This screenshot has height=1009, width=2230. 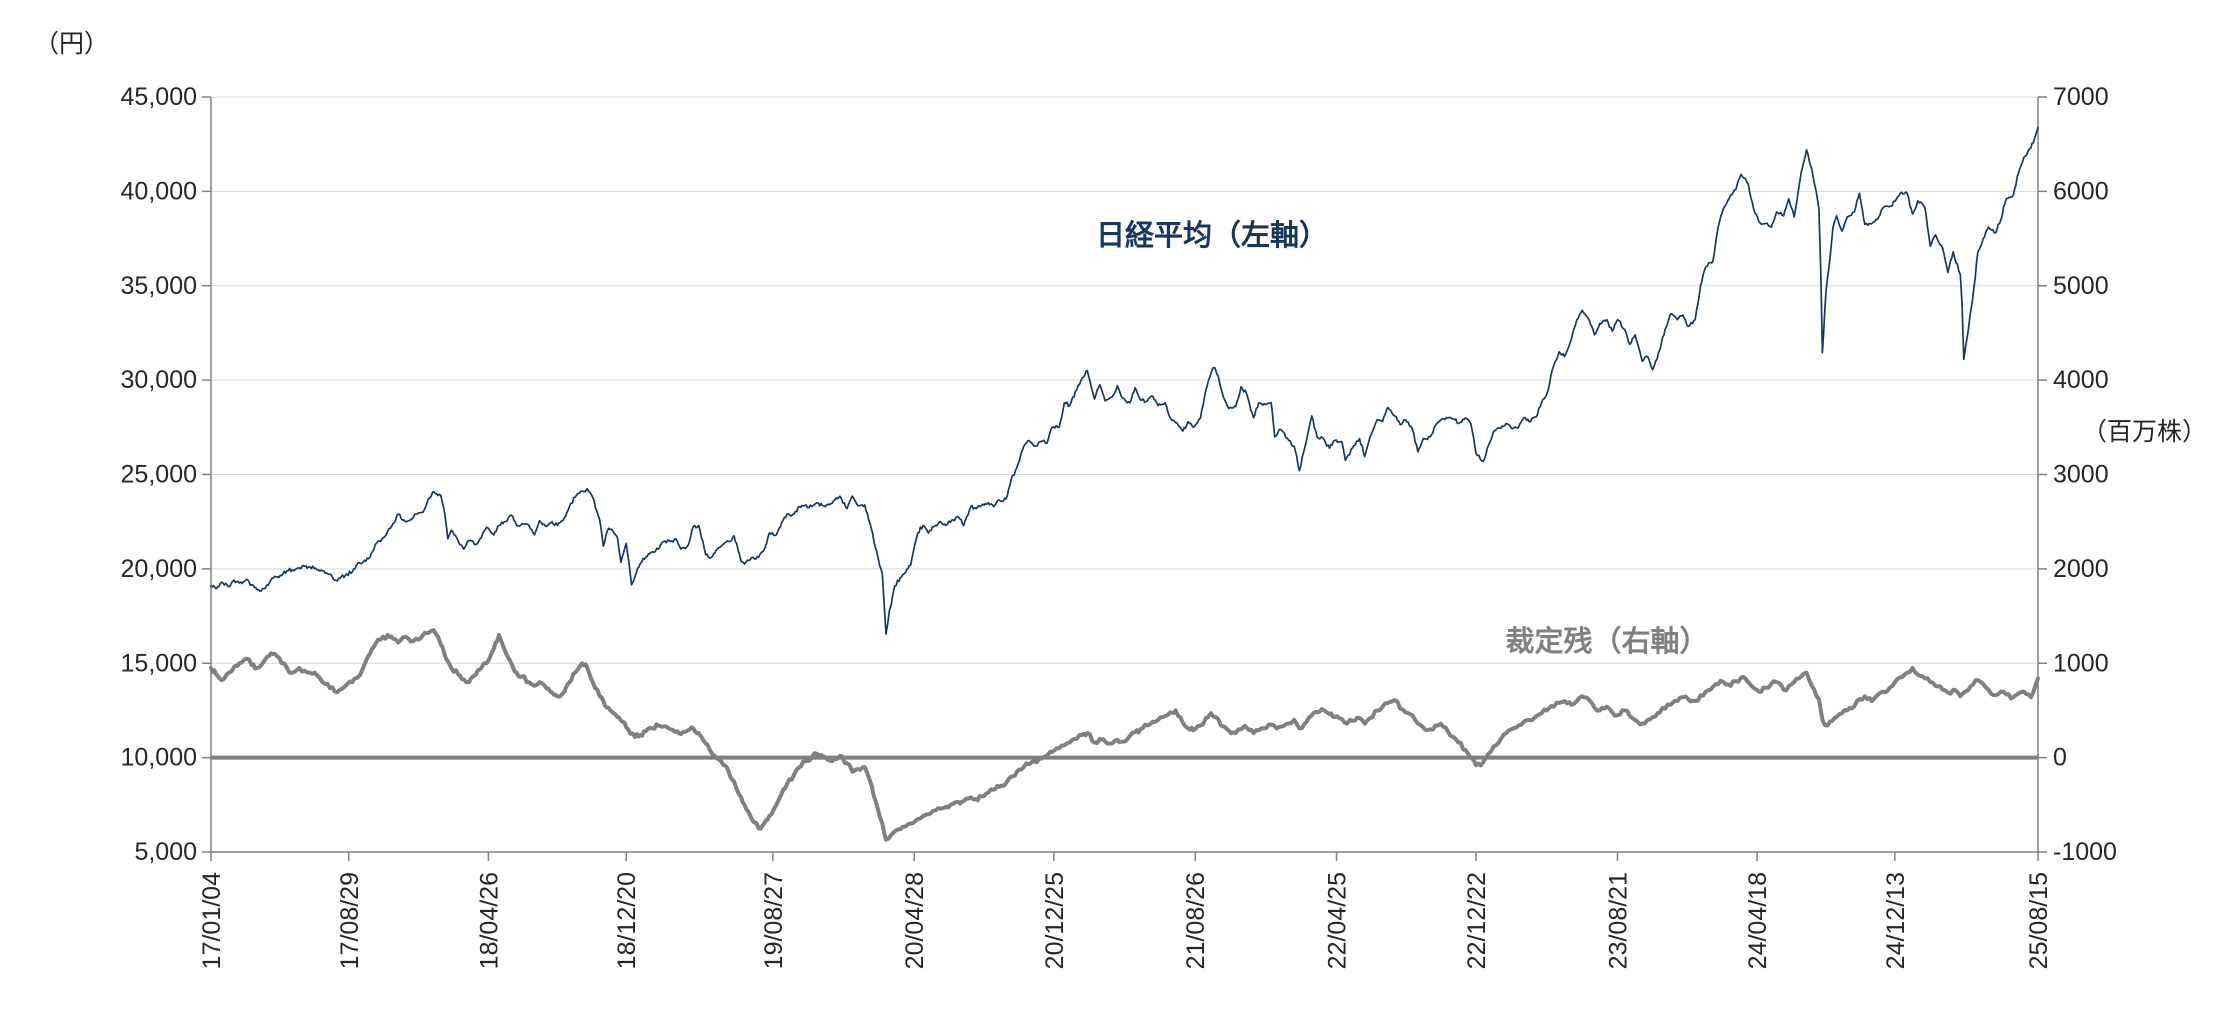 What do you see at coordinates (159, 380) in the screenshot?
I see `left-tick-label: 30,000` at bounding box center [159, 380].